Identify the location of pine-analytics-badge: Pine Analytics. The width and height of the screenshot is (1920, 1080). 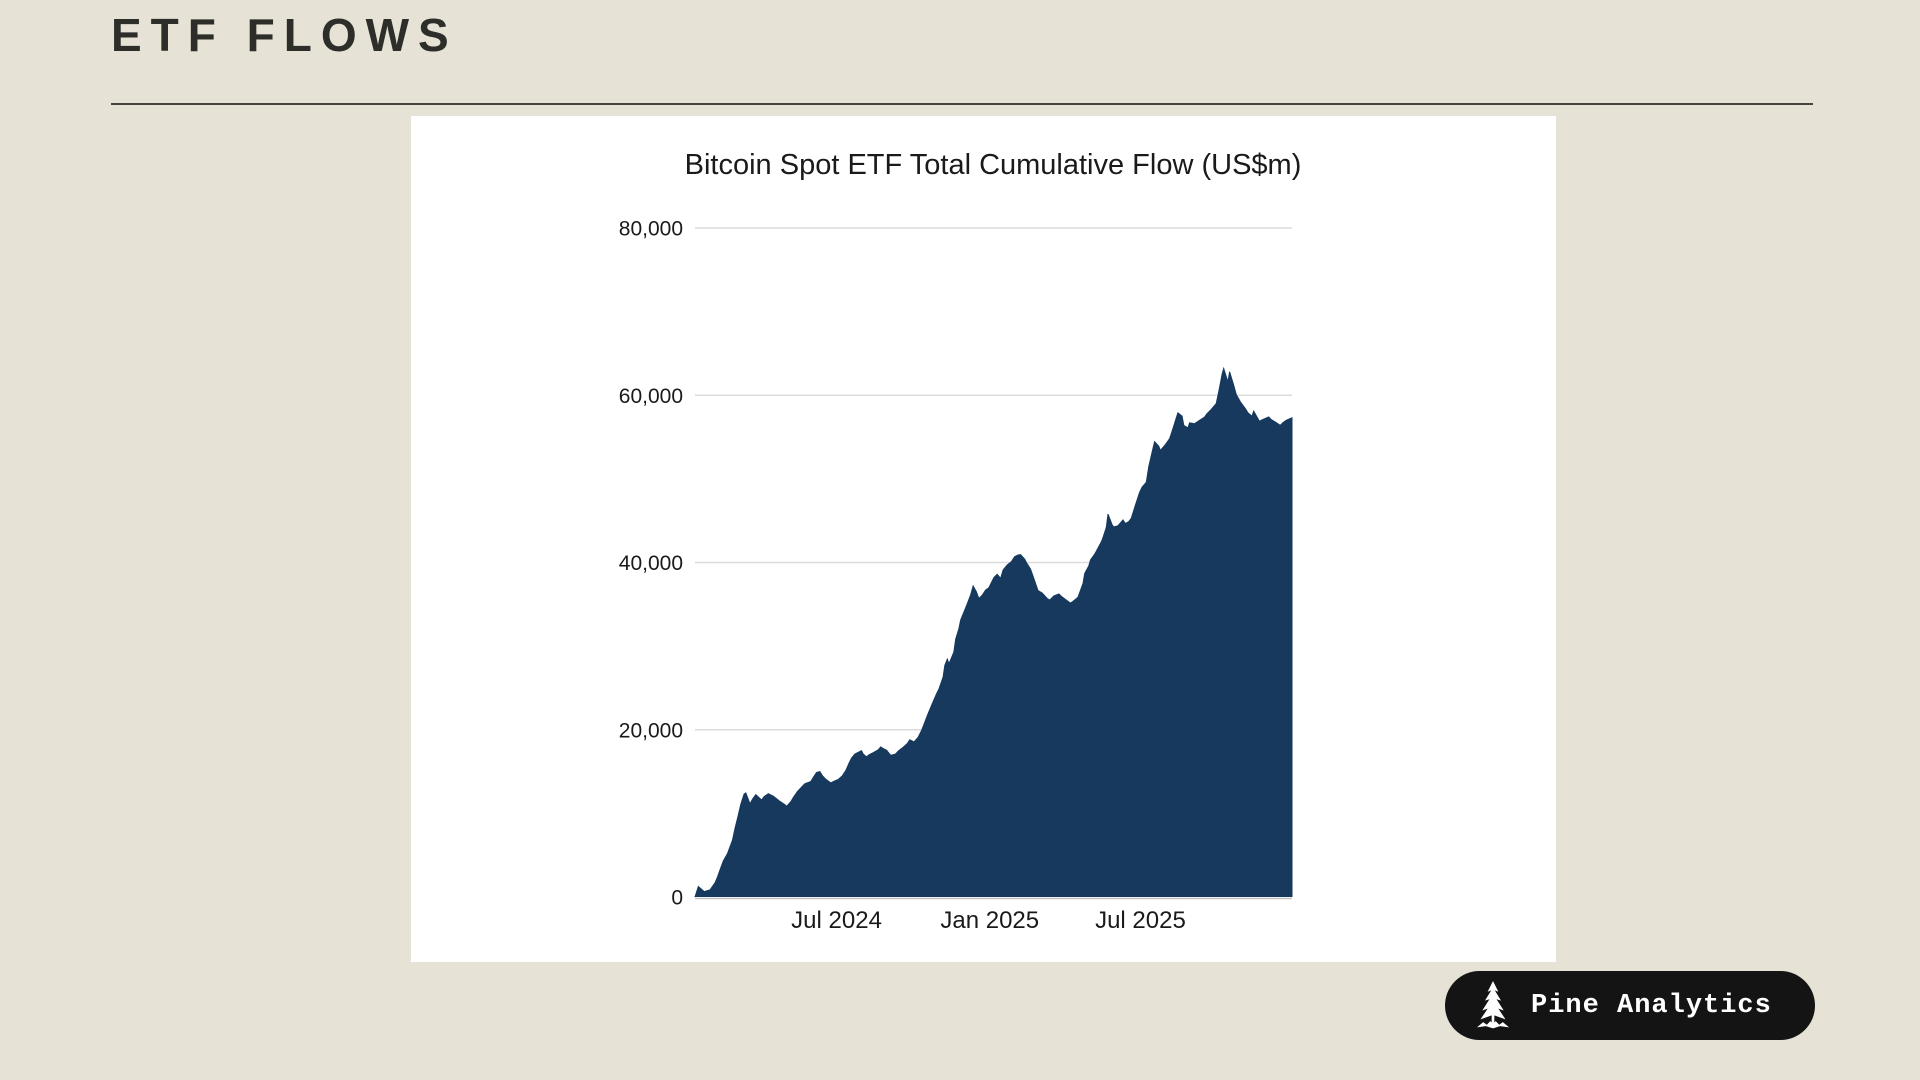
(1630, 1005).